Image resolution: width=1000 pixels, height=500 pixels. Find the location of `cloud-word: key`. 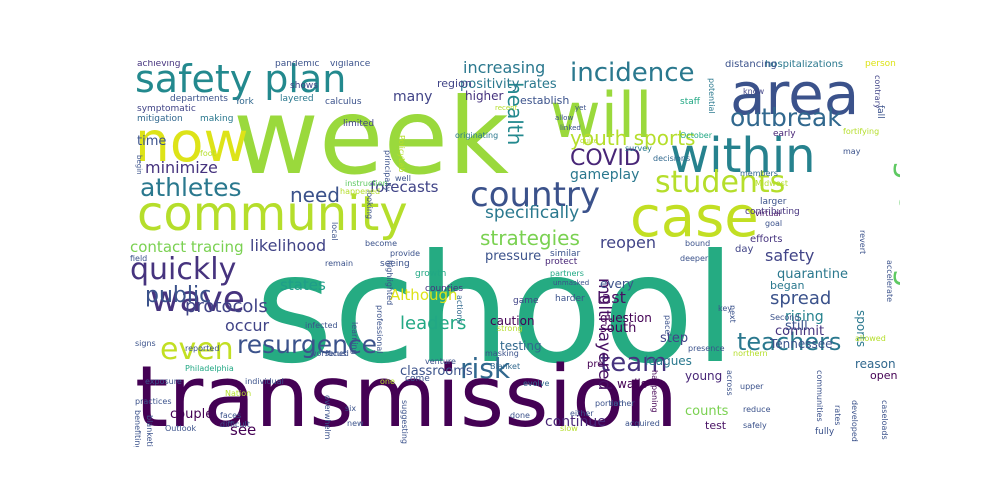

cloud-word: key is located at coordinates (725, 308).